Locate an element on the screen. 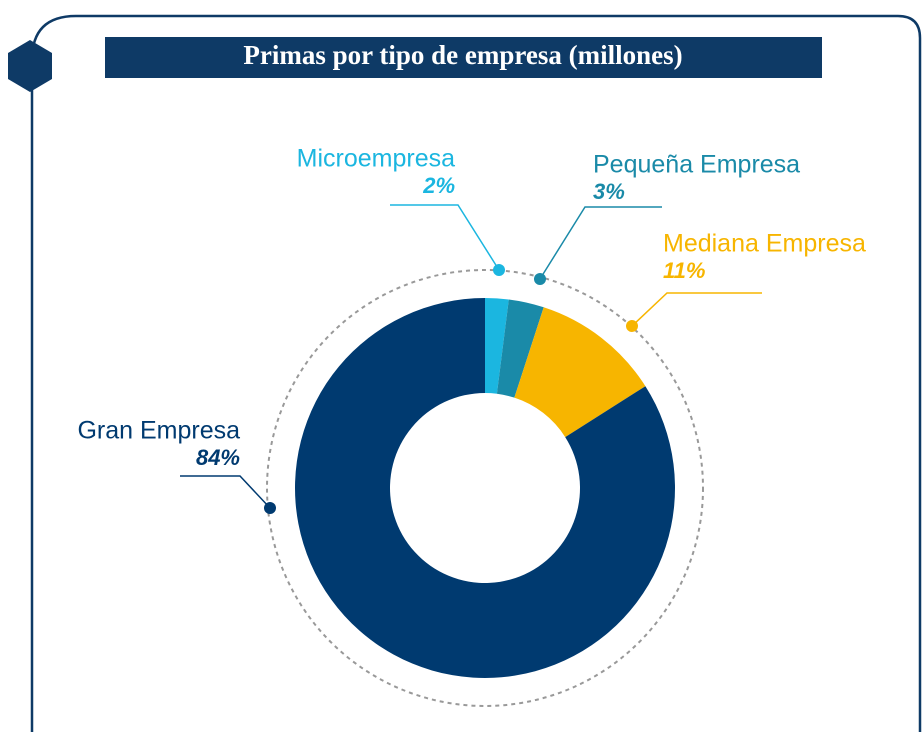 The image size is (923, 732). chart-title: Primas por tipo de empresa (millones) is located at coordinates (462, 55).